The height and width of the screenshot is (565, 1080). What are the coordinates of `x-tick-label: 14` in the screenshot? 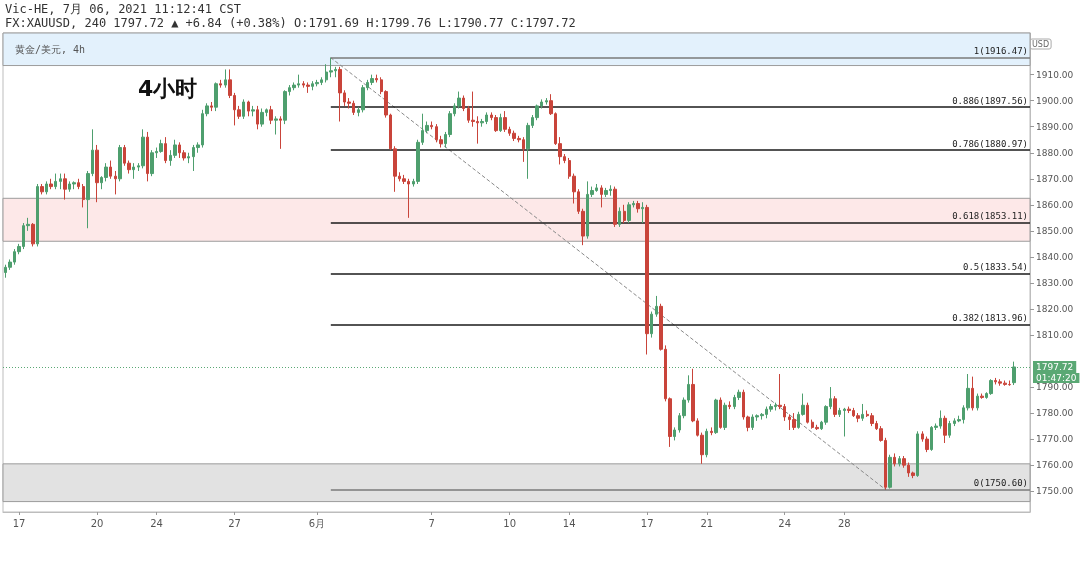 It's located at (569, 523).